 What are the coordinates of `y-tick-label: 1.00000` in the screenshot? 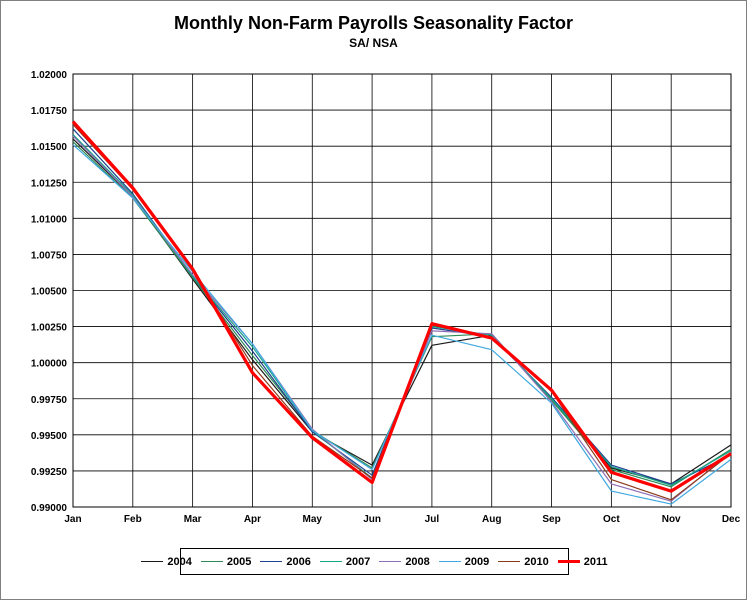 It's located at (49, 364).